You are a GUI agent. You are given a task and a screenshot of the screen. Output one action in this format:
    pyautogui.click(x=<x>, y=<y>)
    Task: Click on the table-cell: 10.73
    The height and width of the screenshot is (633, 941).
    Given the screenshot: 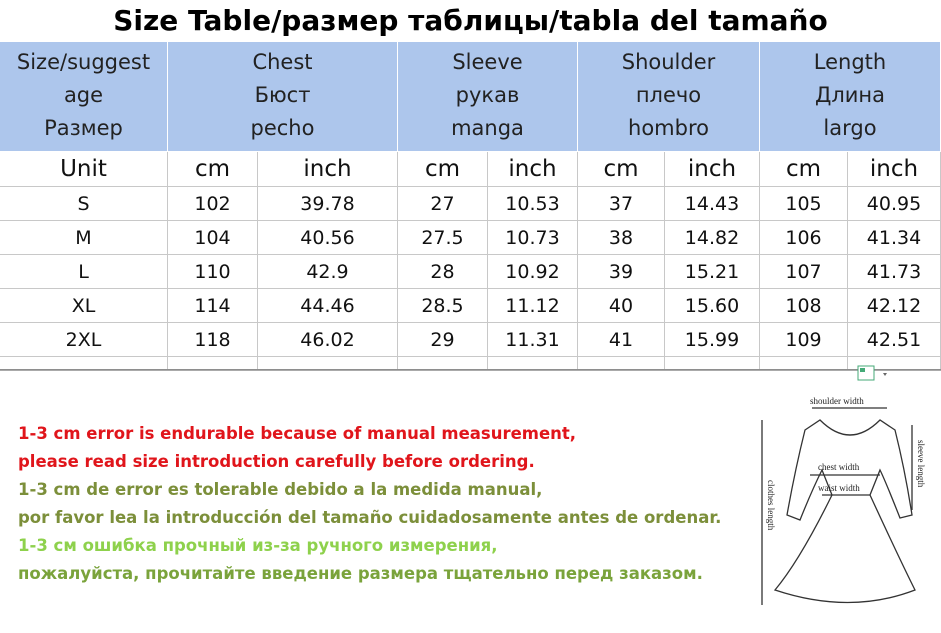 What is the action you would take?
    pyautogui.click(x=533, y=238)
    